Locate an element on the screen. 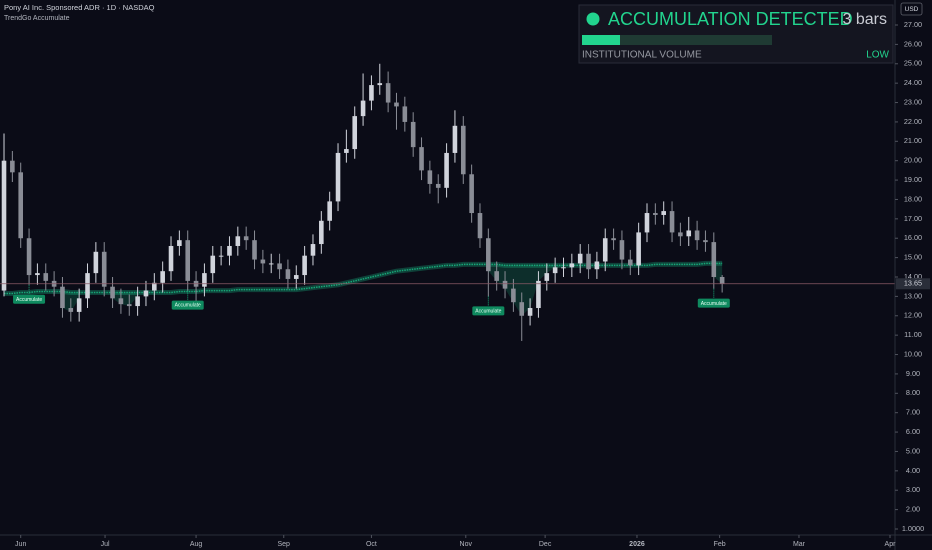 The image size is (932, 550). y-tick-label: 10.00 is located at coordinates (913, 353).